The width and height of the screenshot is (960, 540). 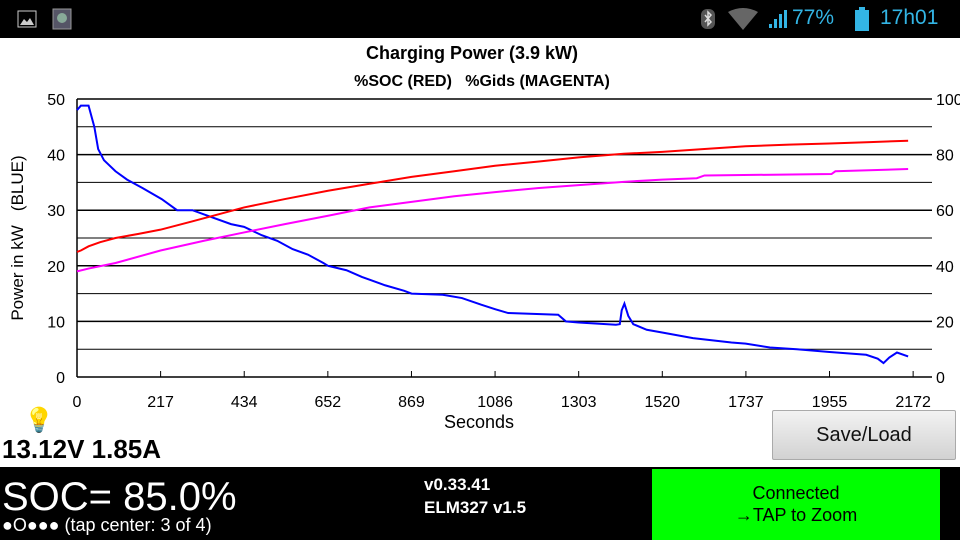 I want to click on battery-icon, so click(x=862, y=19).